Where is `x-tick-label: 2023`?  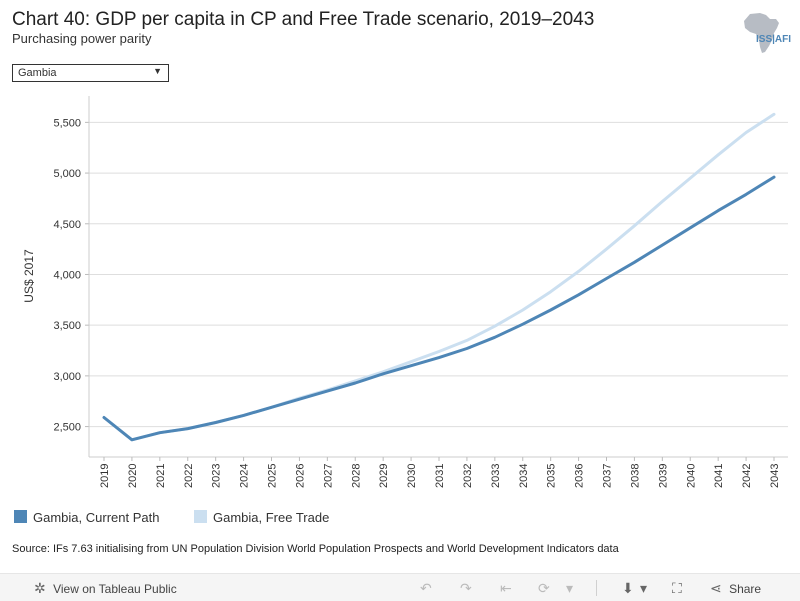 x-tick-label: 2023 is located at coordinates (217, 476).